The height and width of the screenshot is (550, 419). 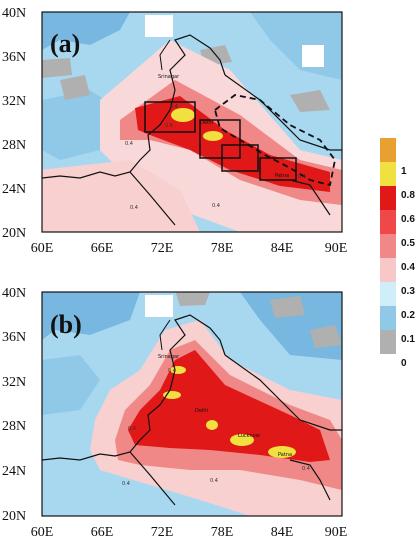 I want to click on colorbar-label: 0.2, so click(x=408, y=315).